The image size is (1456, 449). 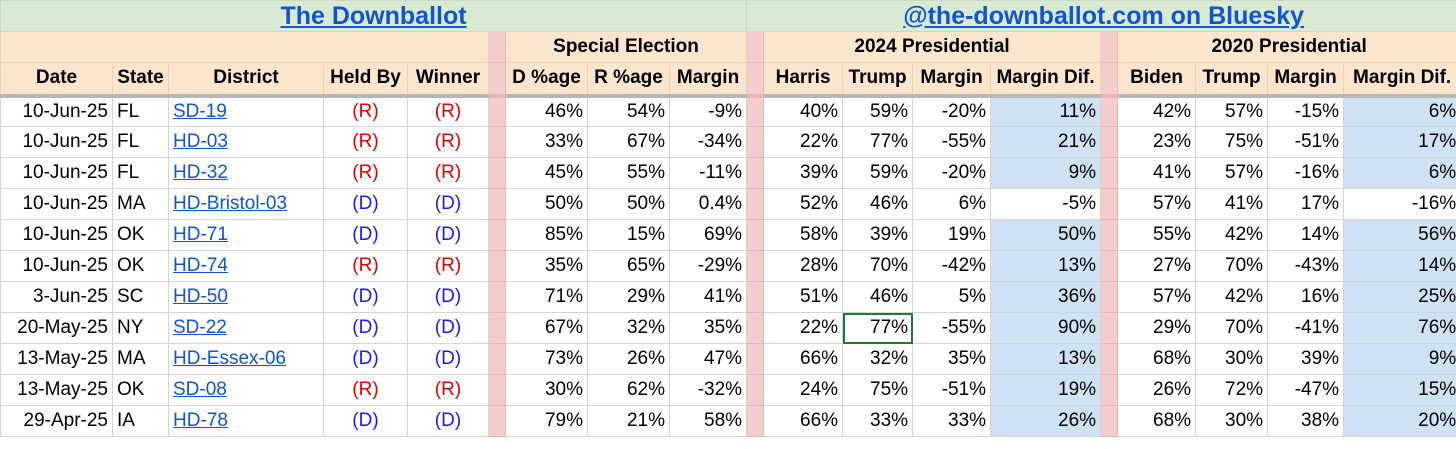 I want to click on cell-margin: -32%, so click(x=708, y=390).